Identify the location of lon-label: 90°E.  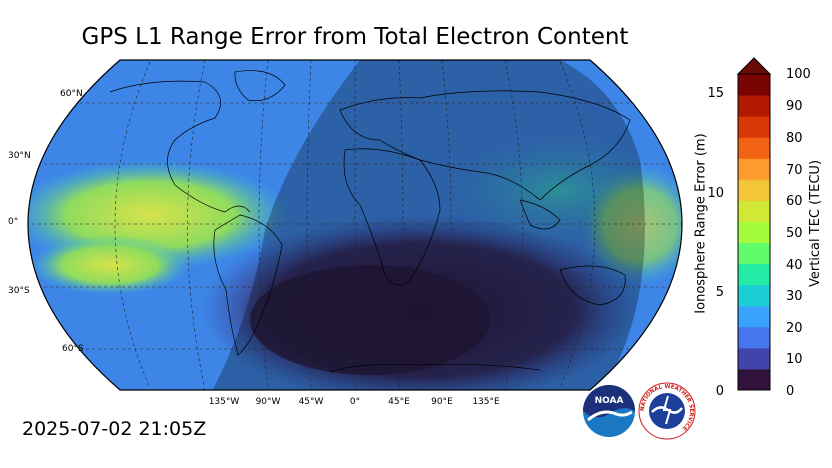
(442, 402).